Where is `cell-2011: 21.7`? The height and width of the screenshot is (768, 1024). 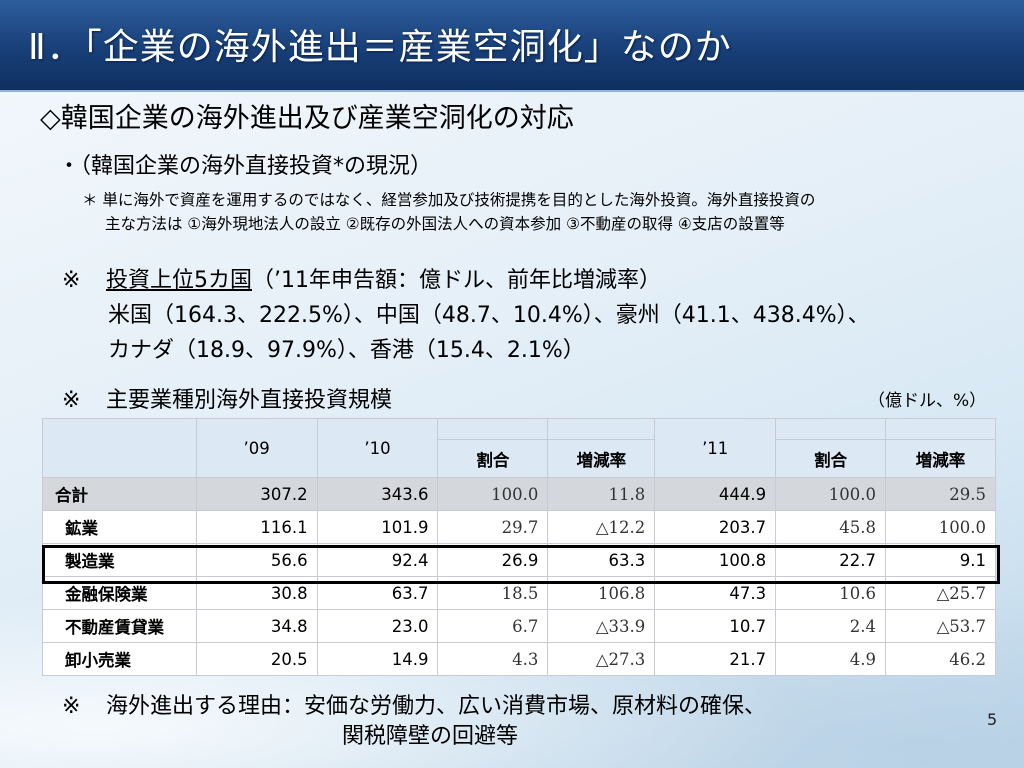 cell-2011: 21.7 is located at coordinates (715, 659).